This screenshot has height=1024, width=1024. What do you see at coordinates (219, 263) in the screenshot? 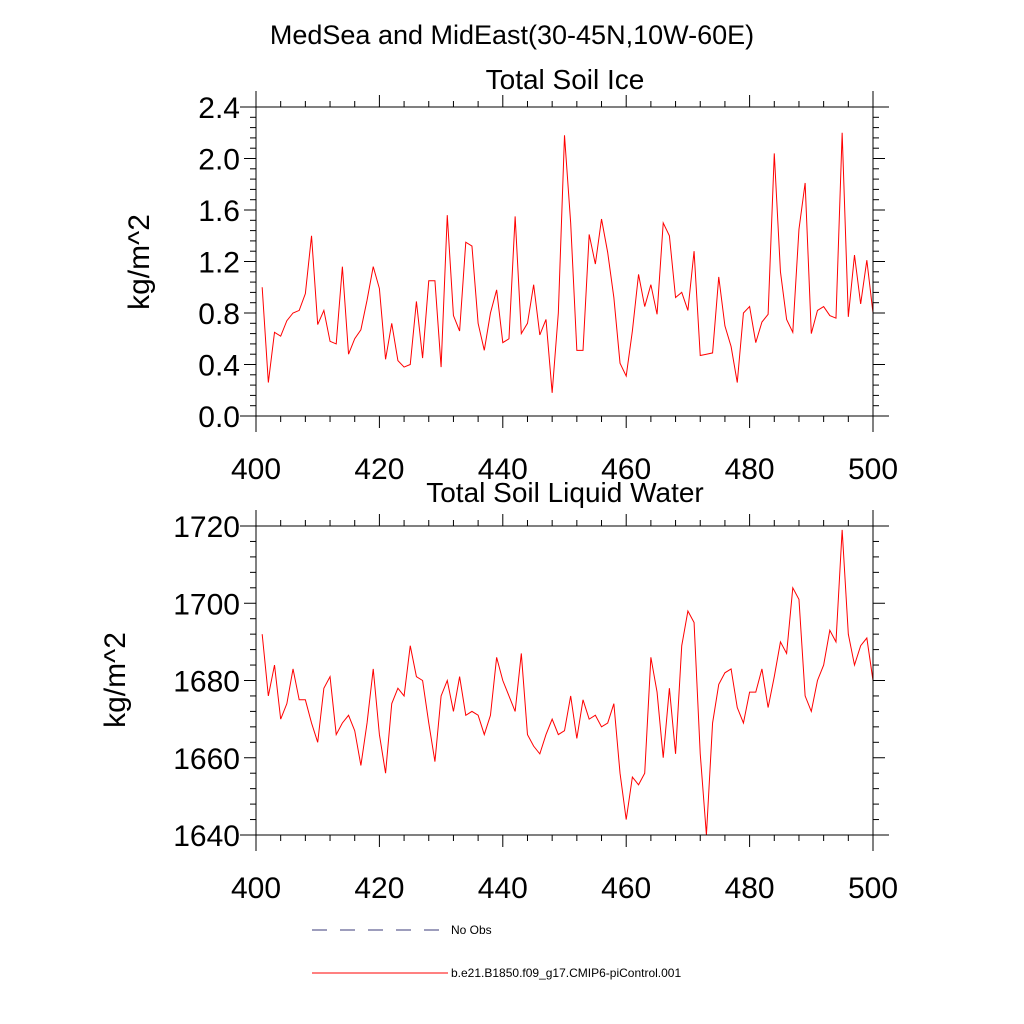
I see `y-tick-label: 1.2` at bounding box center [219, 263].